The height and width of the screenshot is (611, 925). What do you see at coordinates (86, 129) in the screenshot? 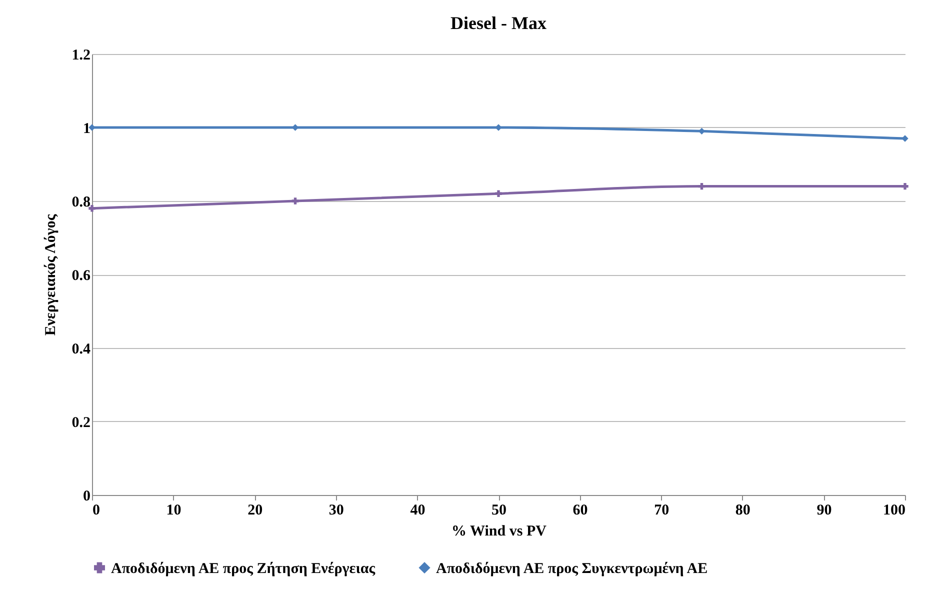
I see `y-tick-label: 1` at bounding box center [86, 129].